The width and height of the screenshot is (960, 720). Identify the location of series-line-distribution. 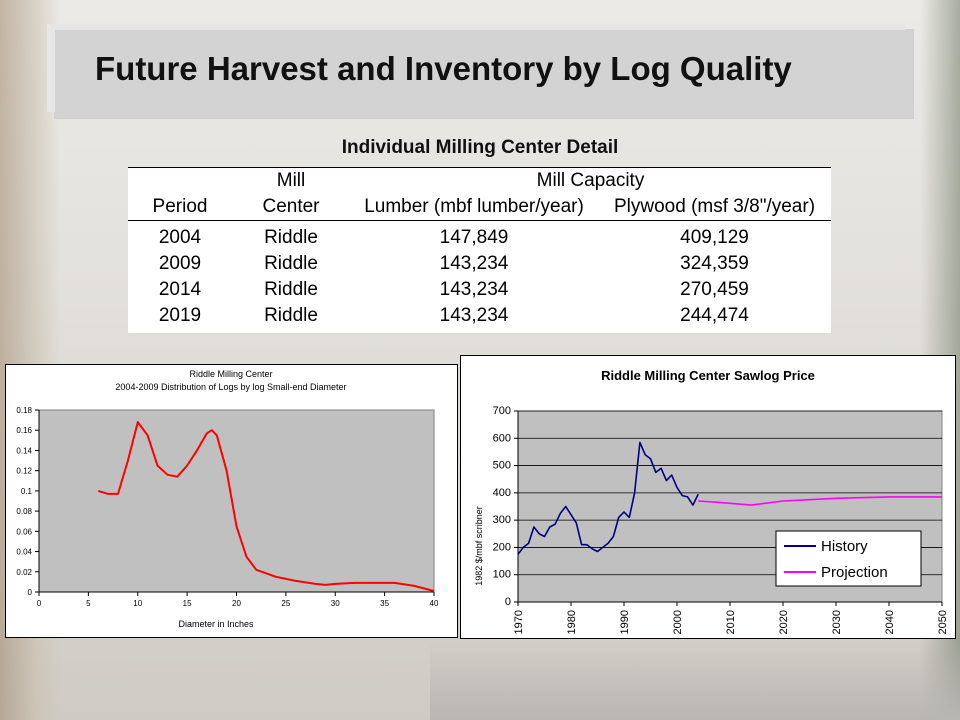
(266, 506).